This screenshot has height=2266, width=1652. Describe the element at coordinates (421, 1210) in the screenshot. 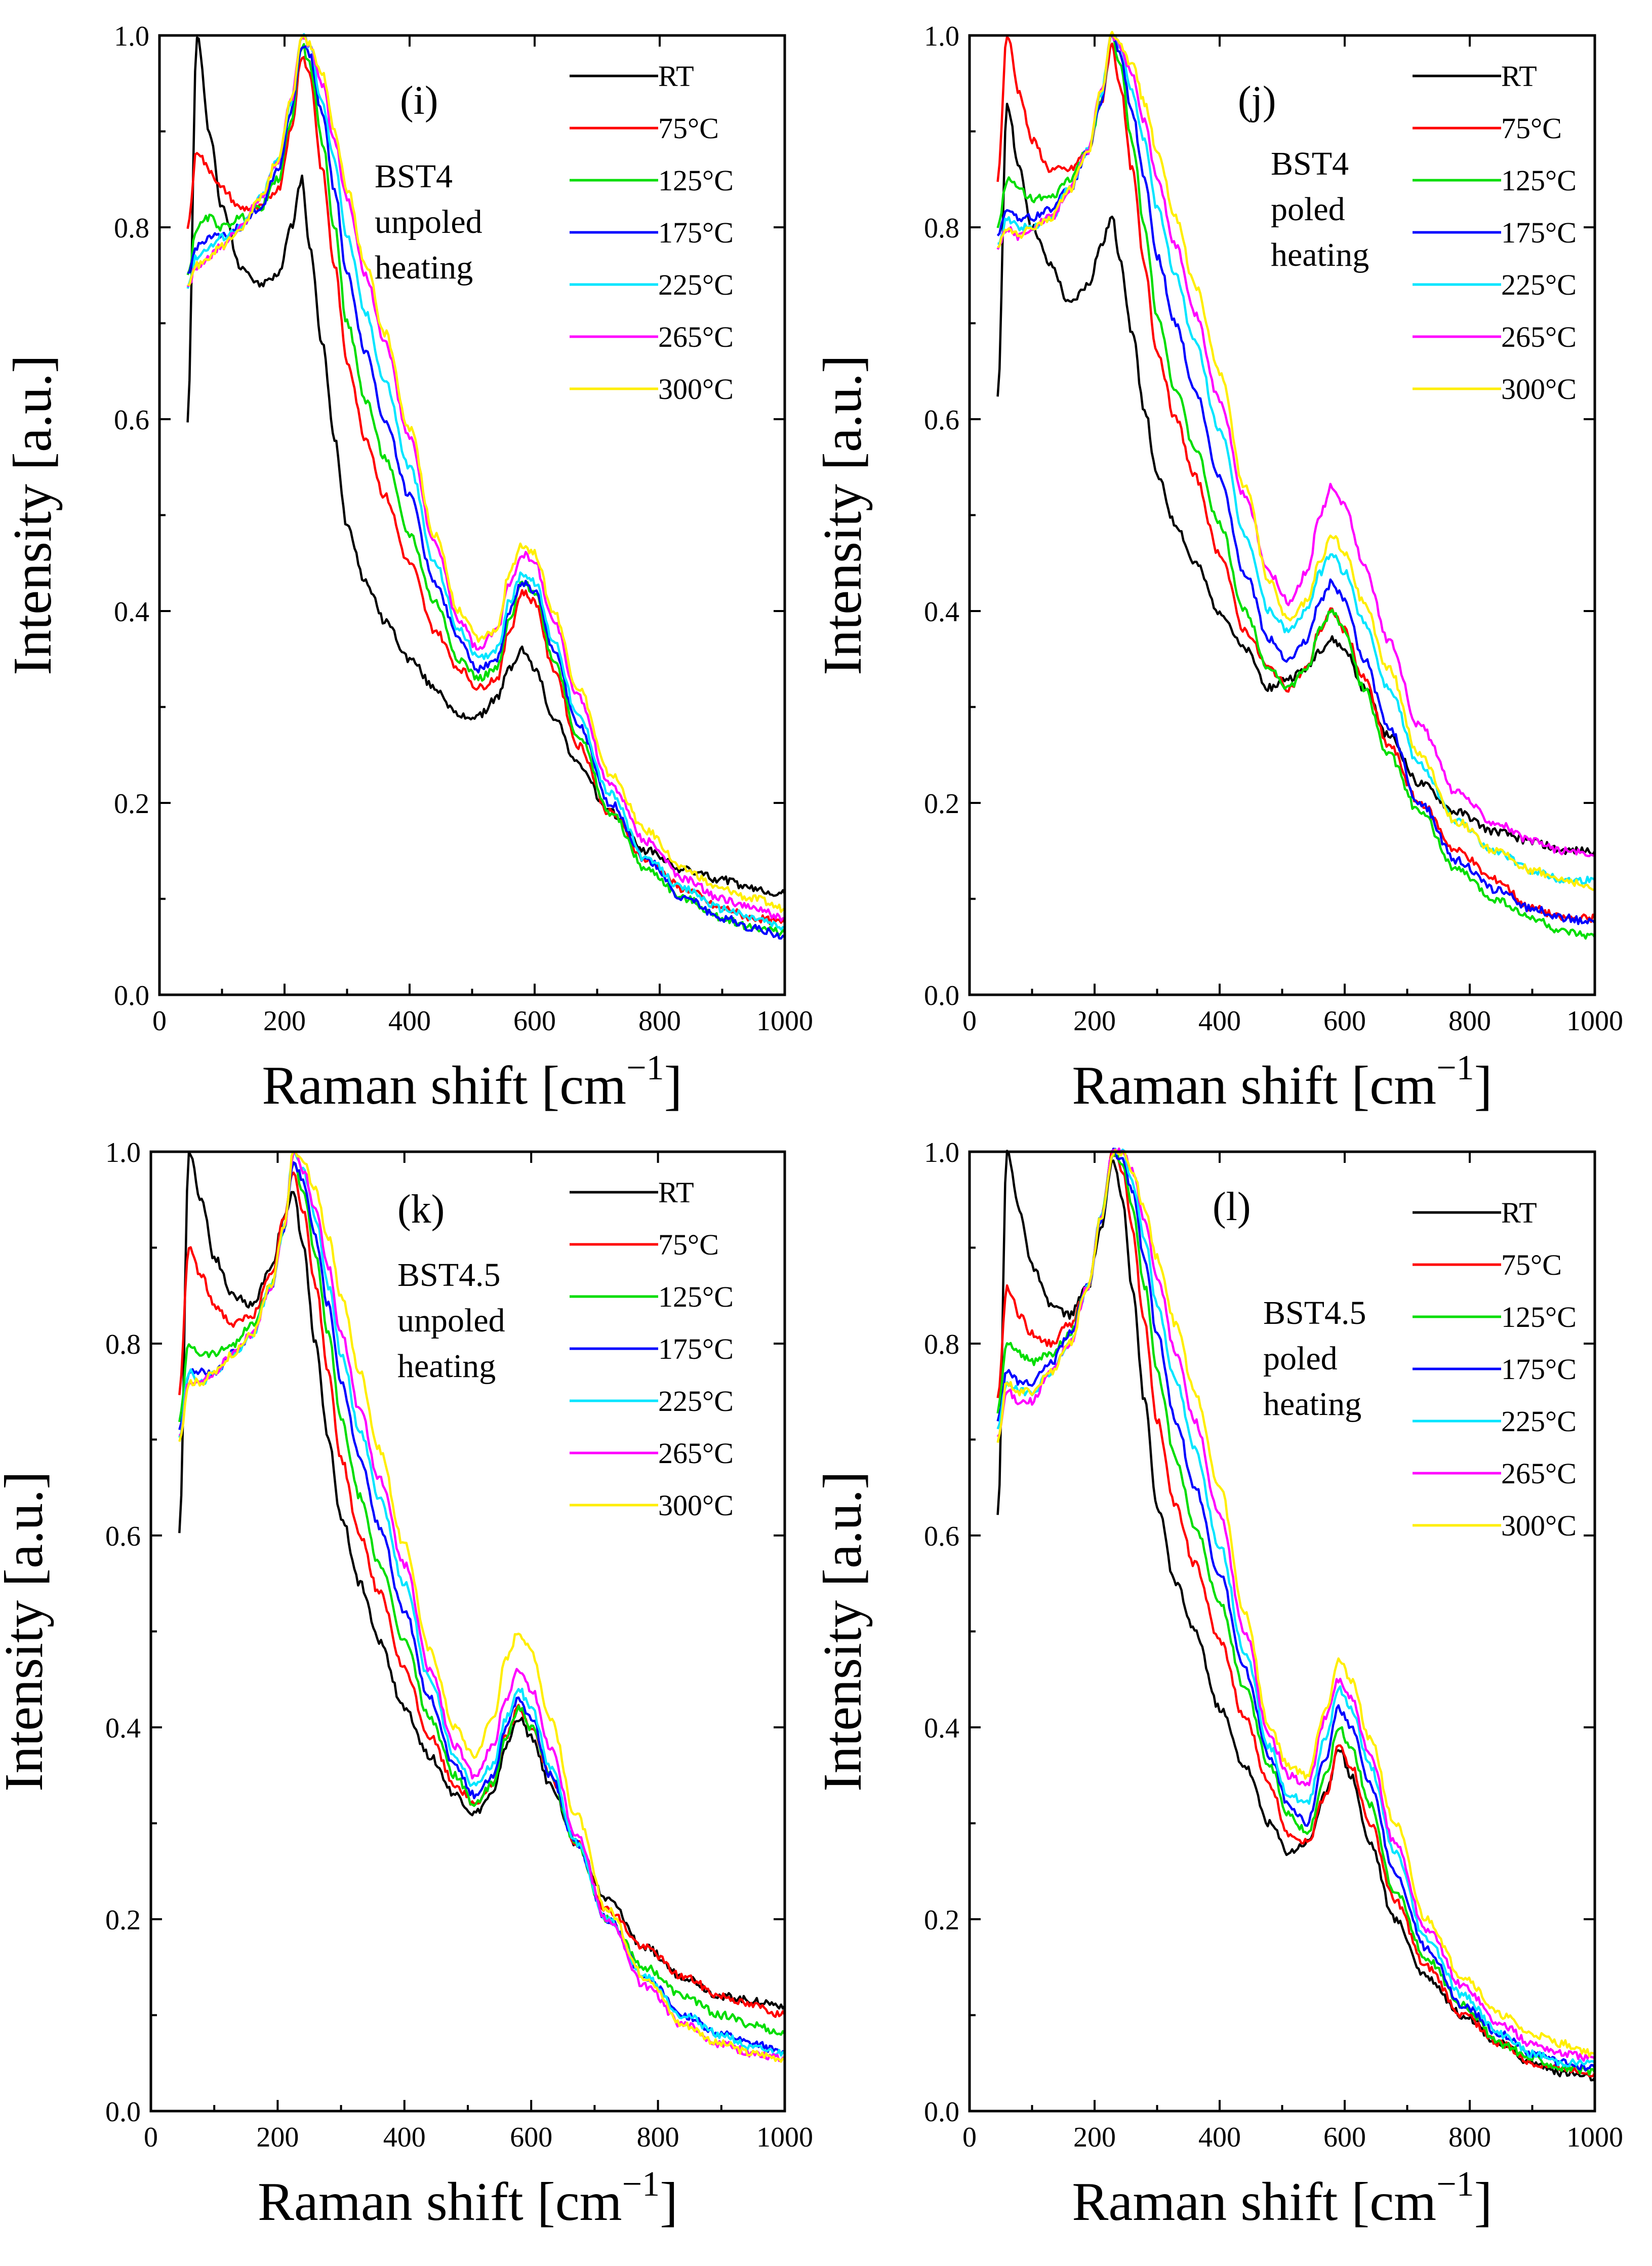

I see `panel-label: (k)` at that location.